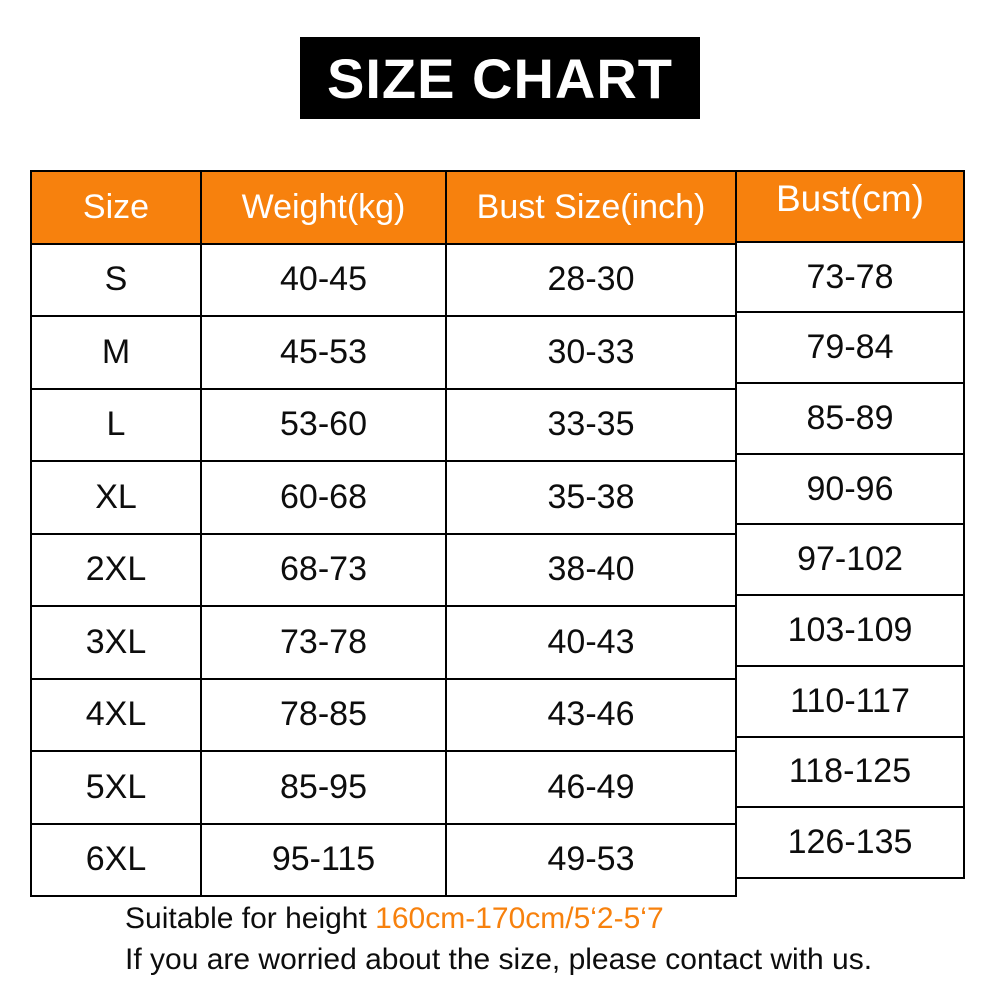 This screenshot has width=1000, height=1000. What do you see at coordinates (324, 715) in the screenshot?
I see `table-cell-weight: 78-85` at bounding box center [324, 715].